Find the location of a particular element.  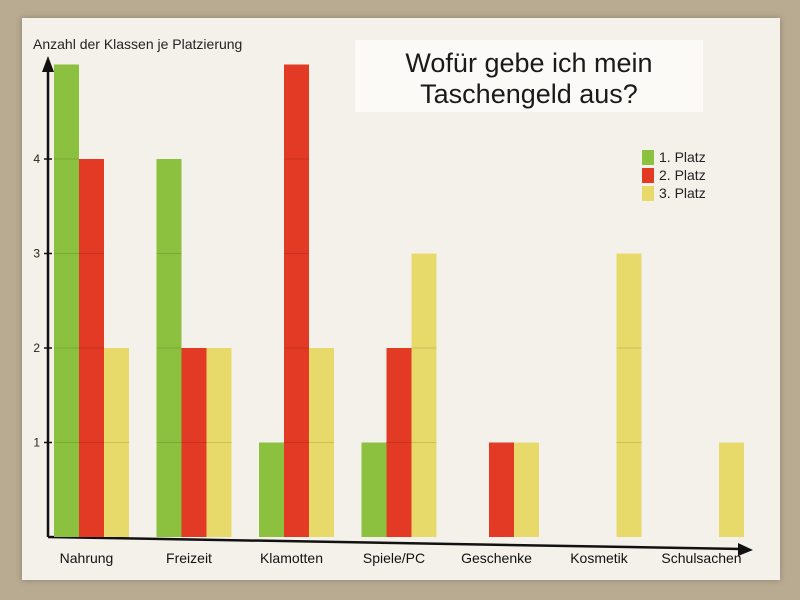

y-tick-label: 4 is located at coordinates (36, 159).